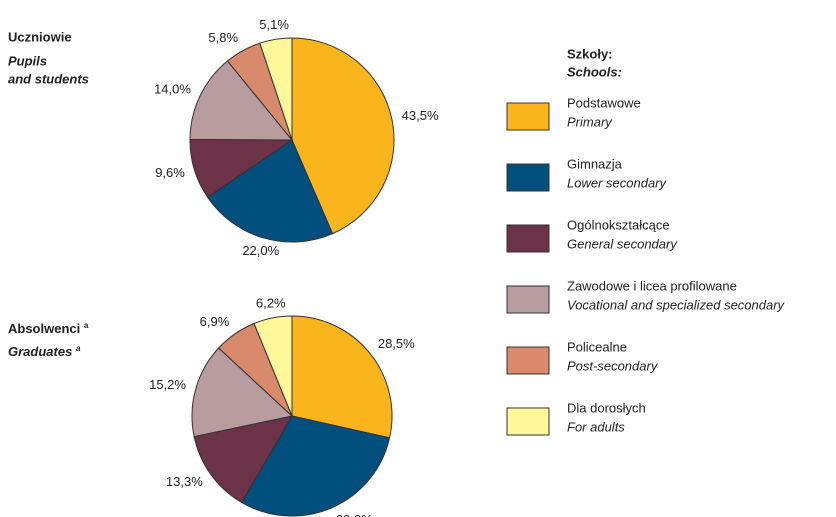  I want to click on value-label: 6,2%, so click(271, 303).